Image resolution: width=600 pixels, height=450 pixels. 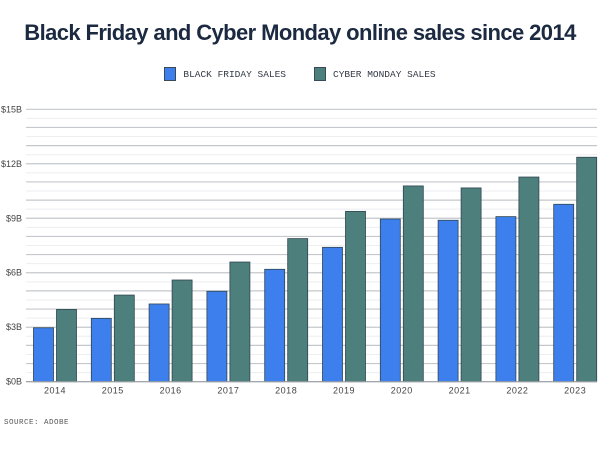 I want to click on bar-cyber-monday-2022, so click(x=529, y=279).